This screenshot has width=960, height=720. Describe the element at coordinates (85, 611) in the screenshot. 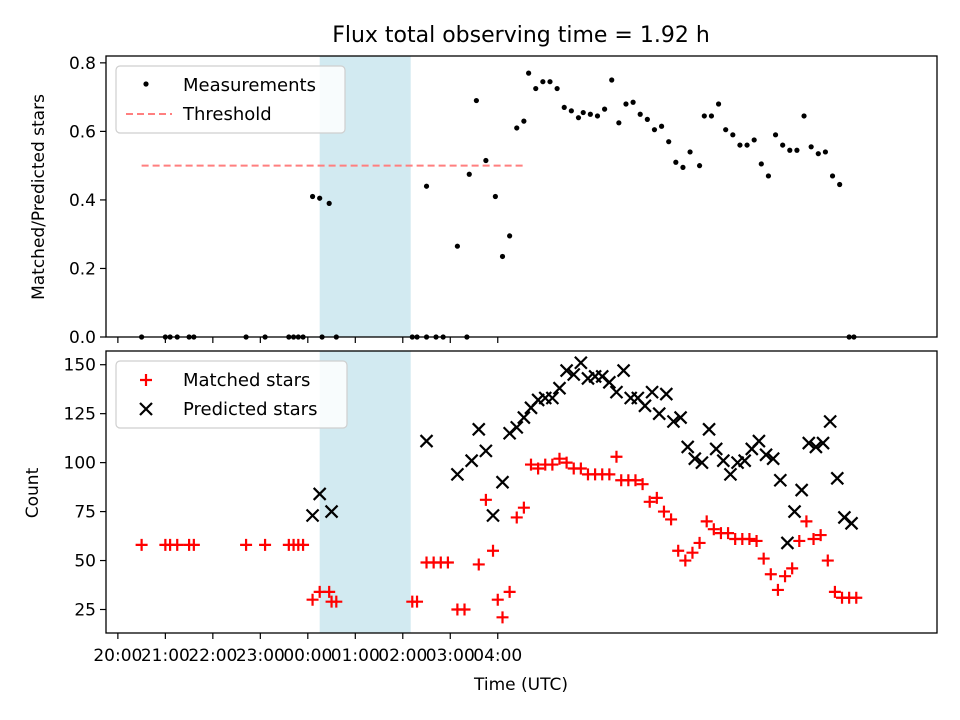

I see `bottom-y-tick-label: 25` at that location.